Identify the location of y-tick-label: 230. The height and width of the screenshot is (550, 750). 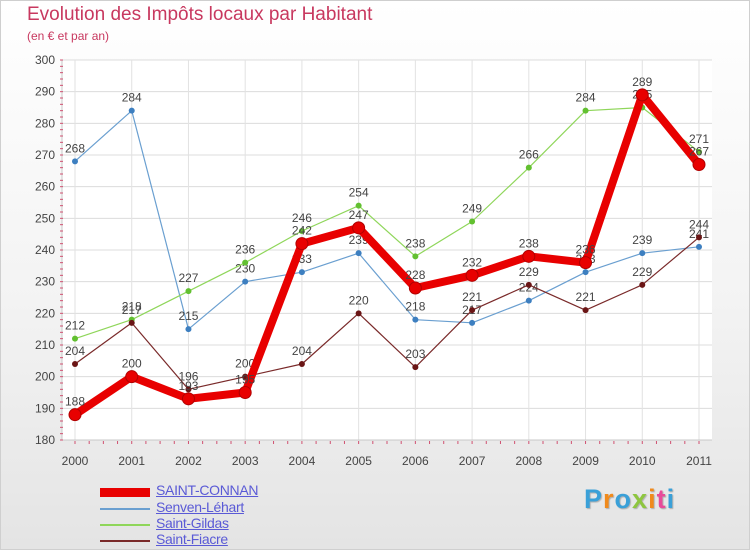
(45, 282).